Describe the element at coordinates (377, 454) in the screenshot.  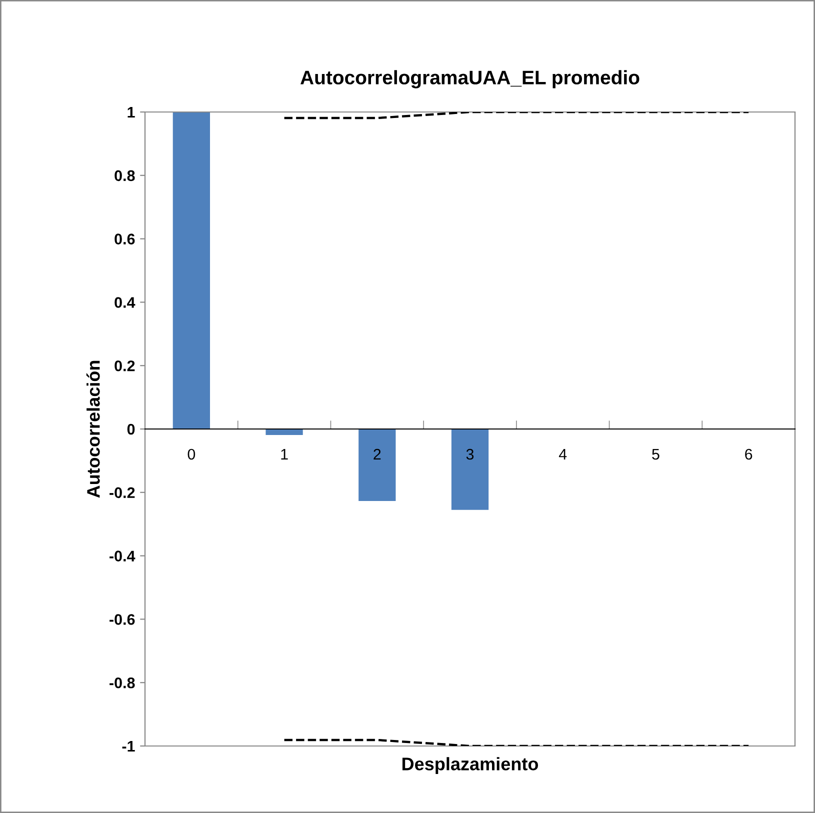
I see `x-tick-label: 2` at that location.